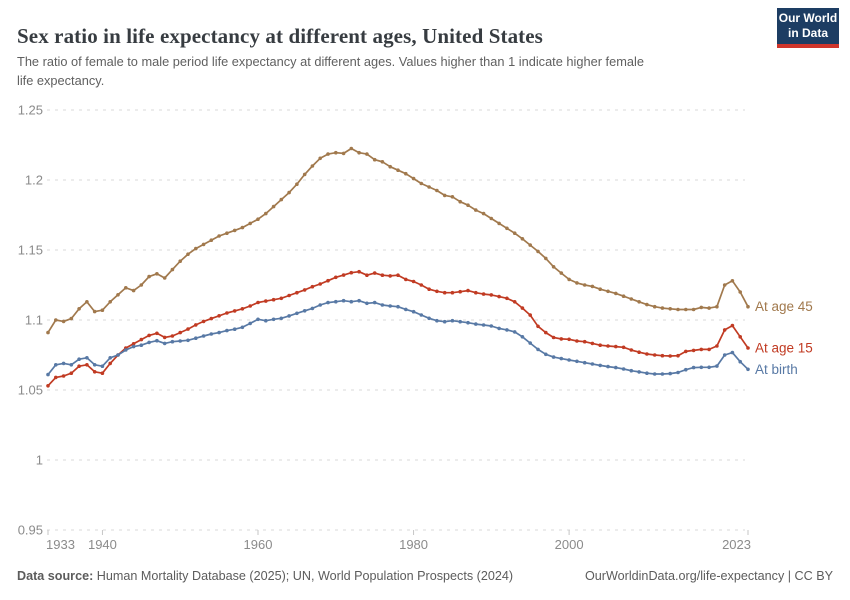 The height and width of the screenshot is (600, 850). What do you see at coordinates (30, 250) in the screenshot?
I see `y-tick-label: 1.15` at bounding box center [30, 250].